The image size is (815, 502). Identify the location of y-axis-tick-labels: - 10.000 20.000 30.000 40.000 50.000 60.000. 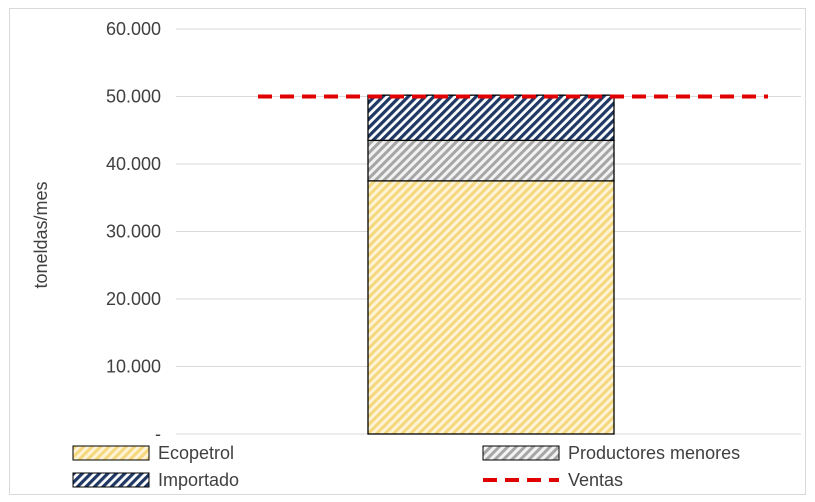
(133, 231).